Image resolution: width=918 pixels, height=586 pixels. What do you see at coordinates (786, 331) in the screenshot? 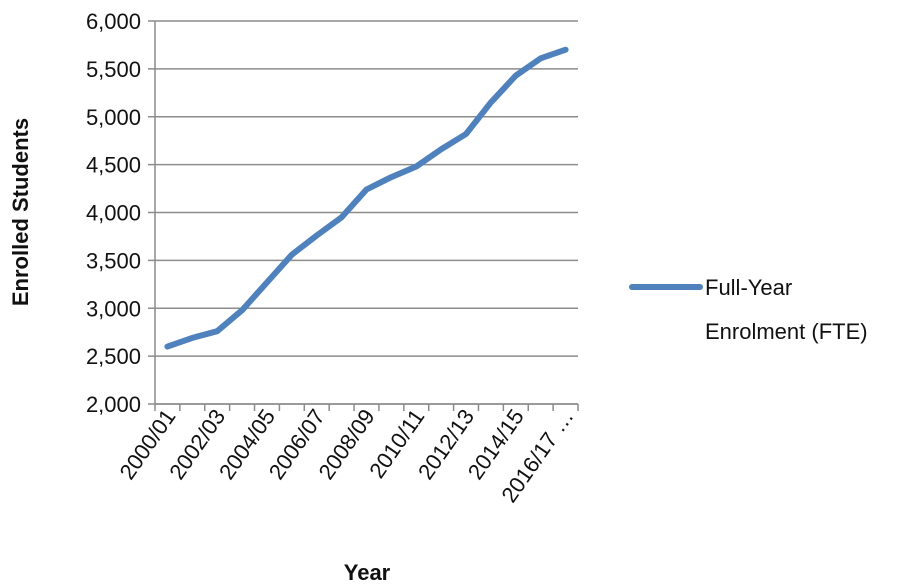
I see `legend-label-line-2: Enrolment (FTE)` at bounding box center [786, 331].